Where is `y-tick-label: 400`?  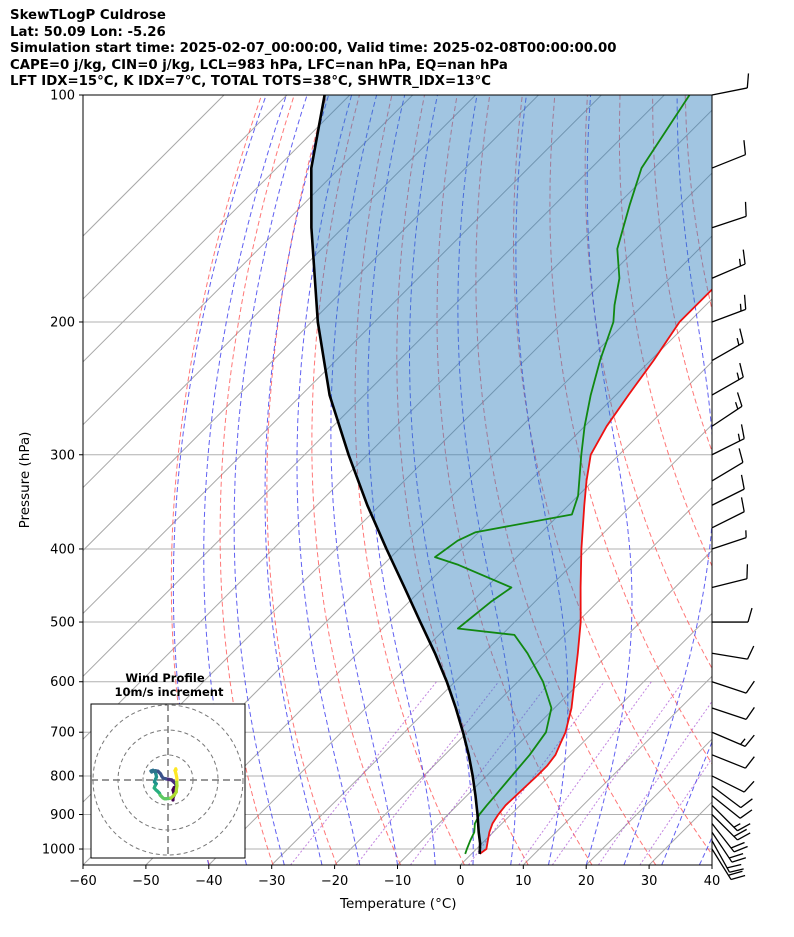
y-tick-label: 400 is located at coordinates (62, 549).